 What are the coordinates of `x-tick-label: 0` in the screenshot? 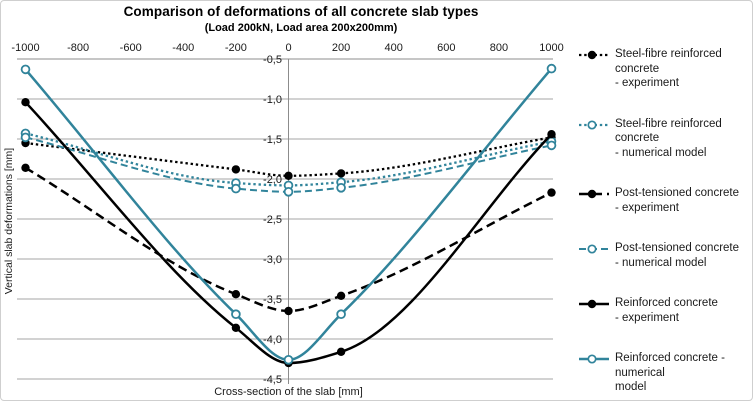 It's located at (288, 48).